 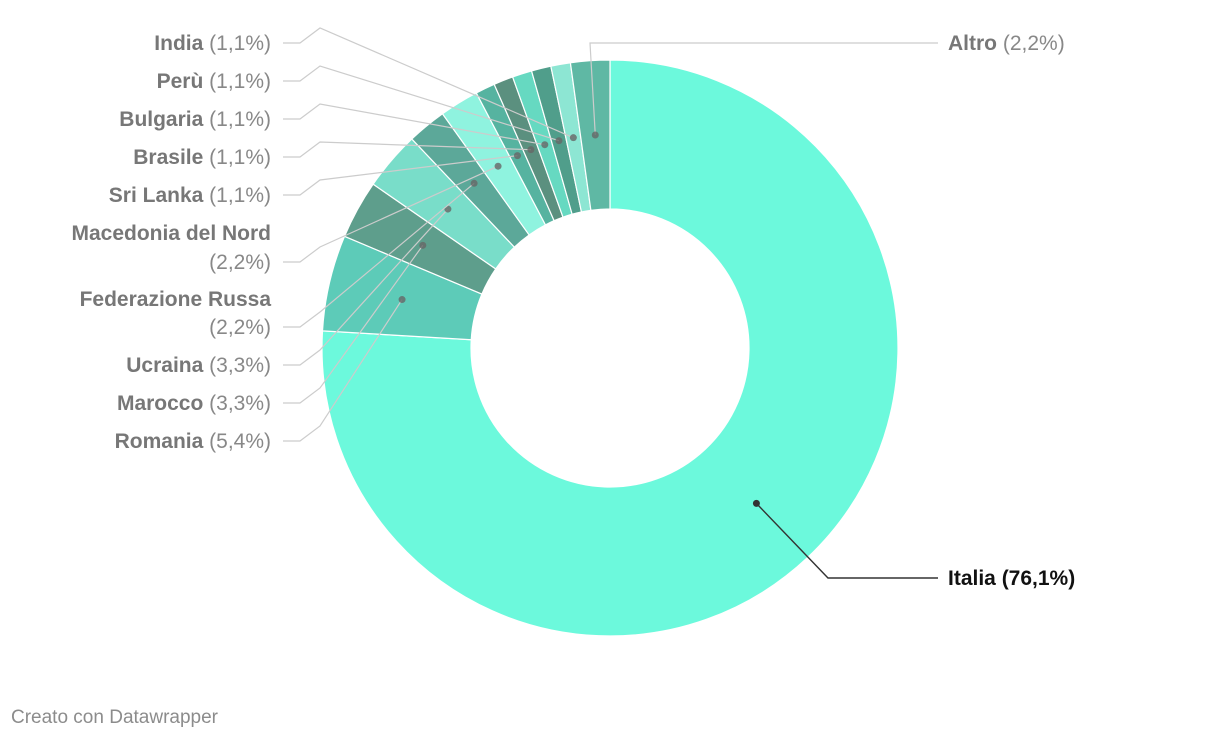 I want to click on anchor-dot-marocco, so click(x=423, y=245).